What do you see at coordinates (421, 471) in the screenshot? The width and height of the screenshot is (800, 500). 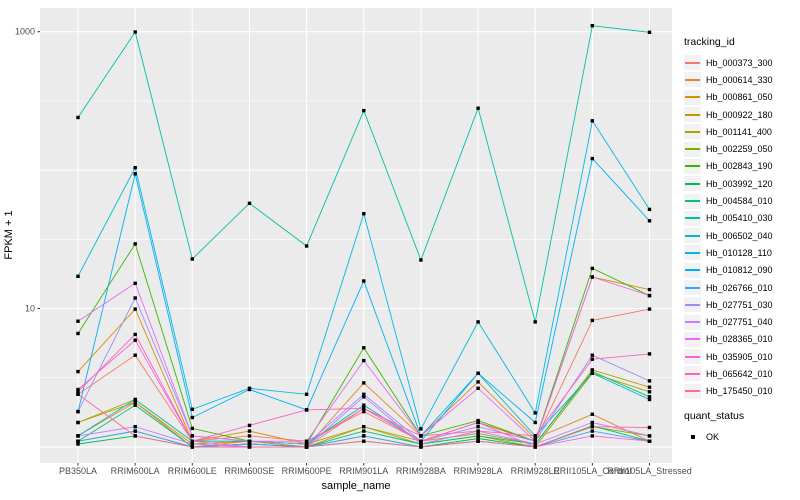 I see `x-tick-label: RRIM928BA` at bounding box center [421, 471].